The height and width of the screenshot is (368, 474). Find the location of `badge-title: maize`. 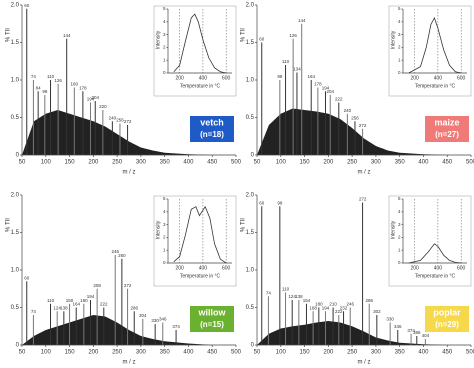

badge-title: maize is located at coordinates (446, 122).